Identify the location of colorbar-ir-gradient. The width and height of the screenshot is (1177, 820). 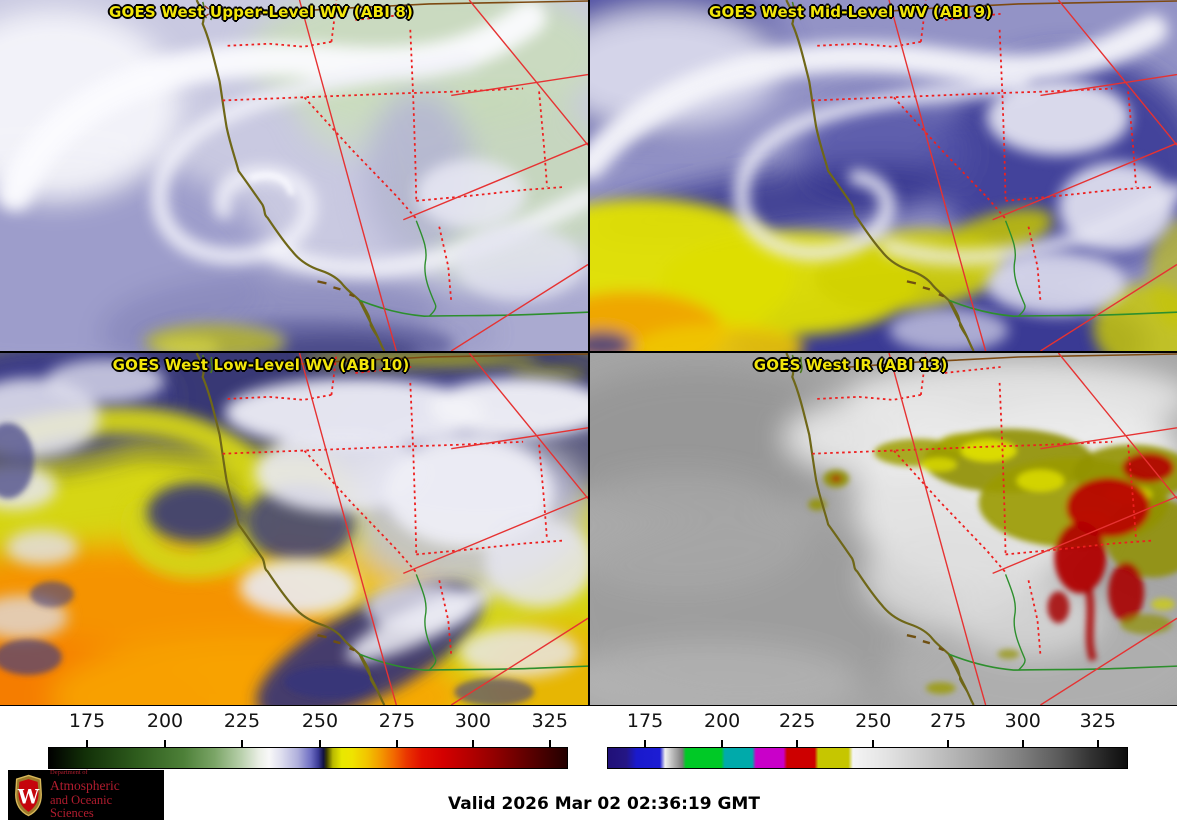
(867, 758).